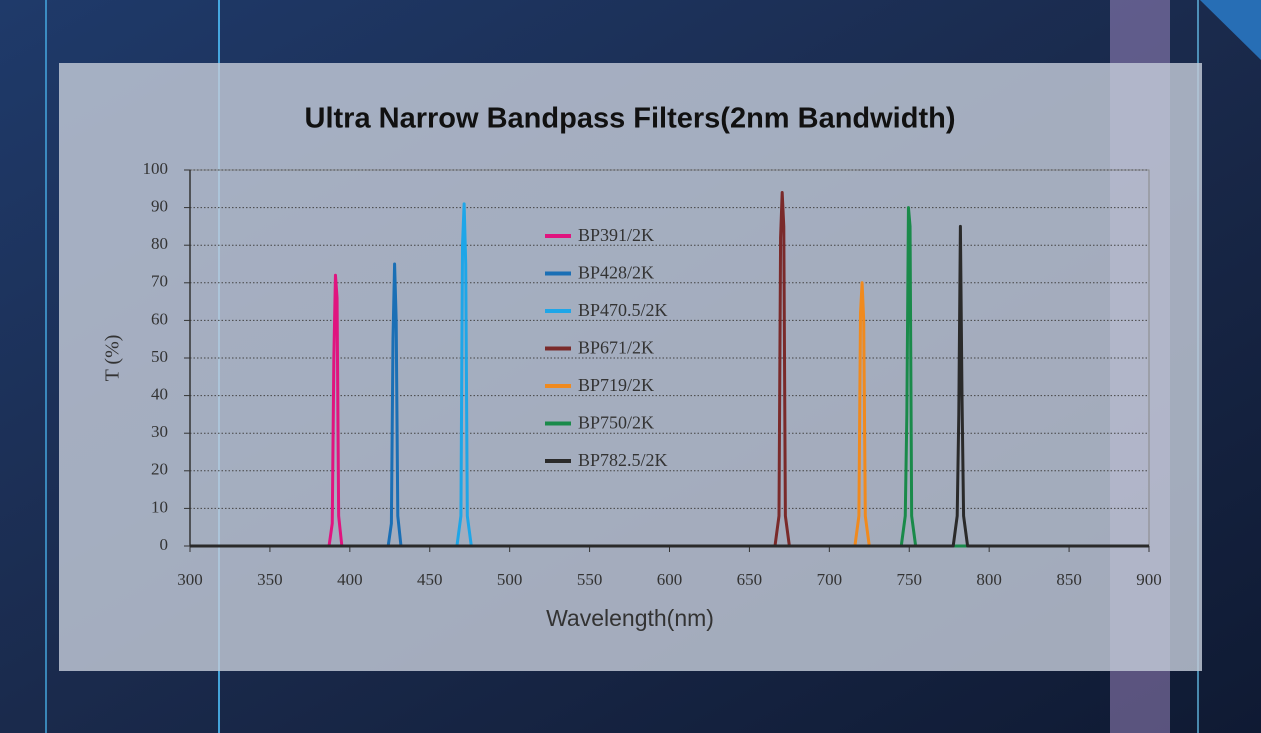 This screenshot has height=733, width=1261. I want to click on y-tick-label: 90, so click(159, 206).